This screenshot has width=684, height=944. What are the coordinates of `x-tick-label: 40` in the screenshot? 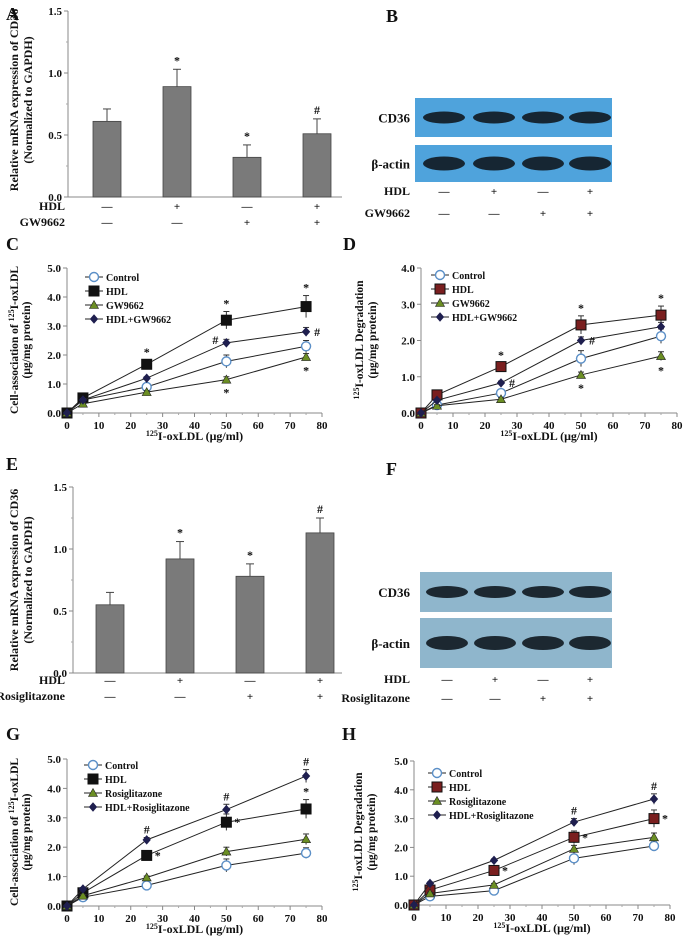 It's located at (195, 426).